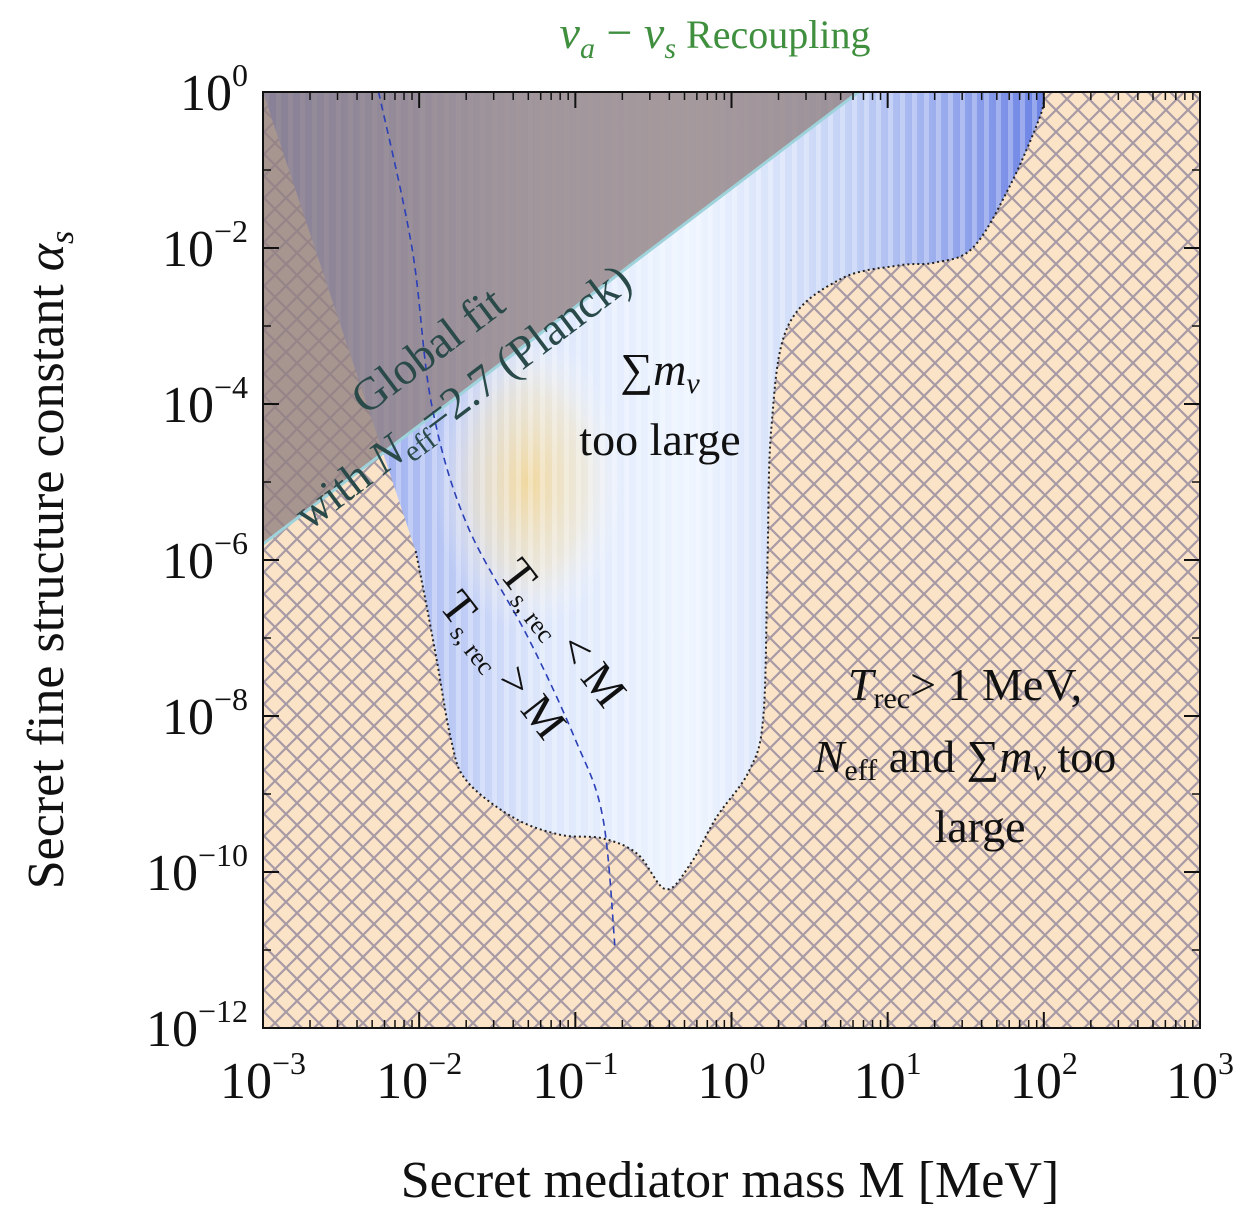 This screenshot has height=1221, width=1251. What do you see at coordinates (921, 756) in the screenshot?
I see `excluded-and: and` at bounding box center [921, 756].